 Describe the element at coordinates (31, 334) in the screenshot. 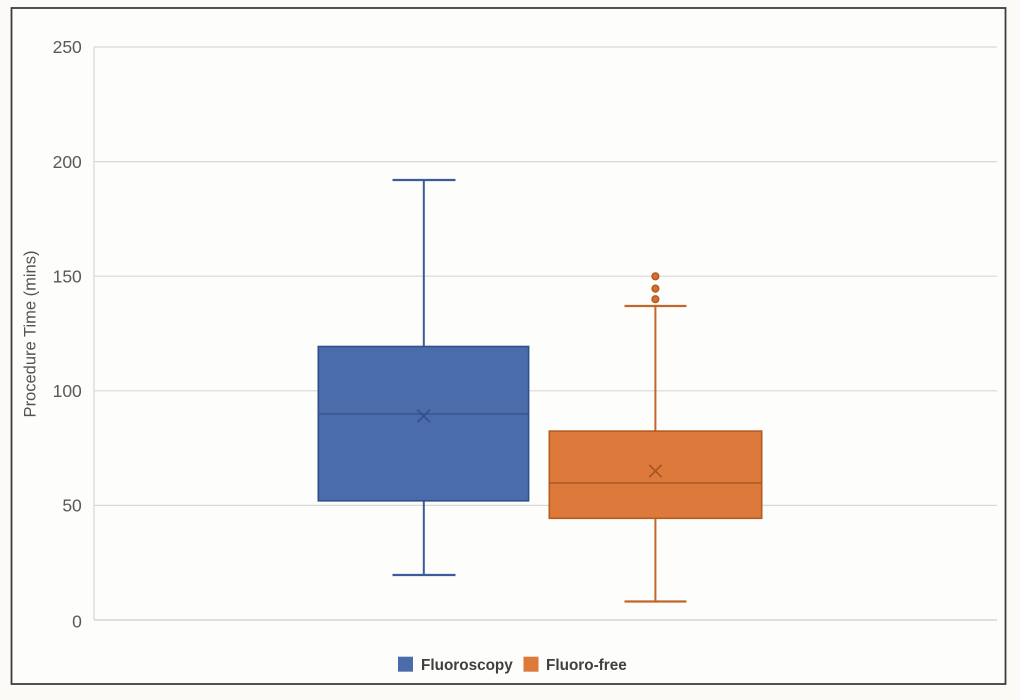

I see `svg-text: Procedure Time (mins)` at that location.